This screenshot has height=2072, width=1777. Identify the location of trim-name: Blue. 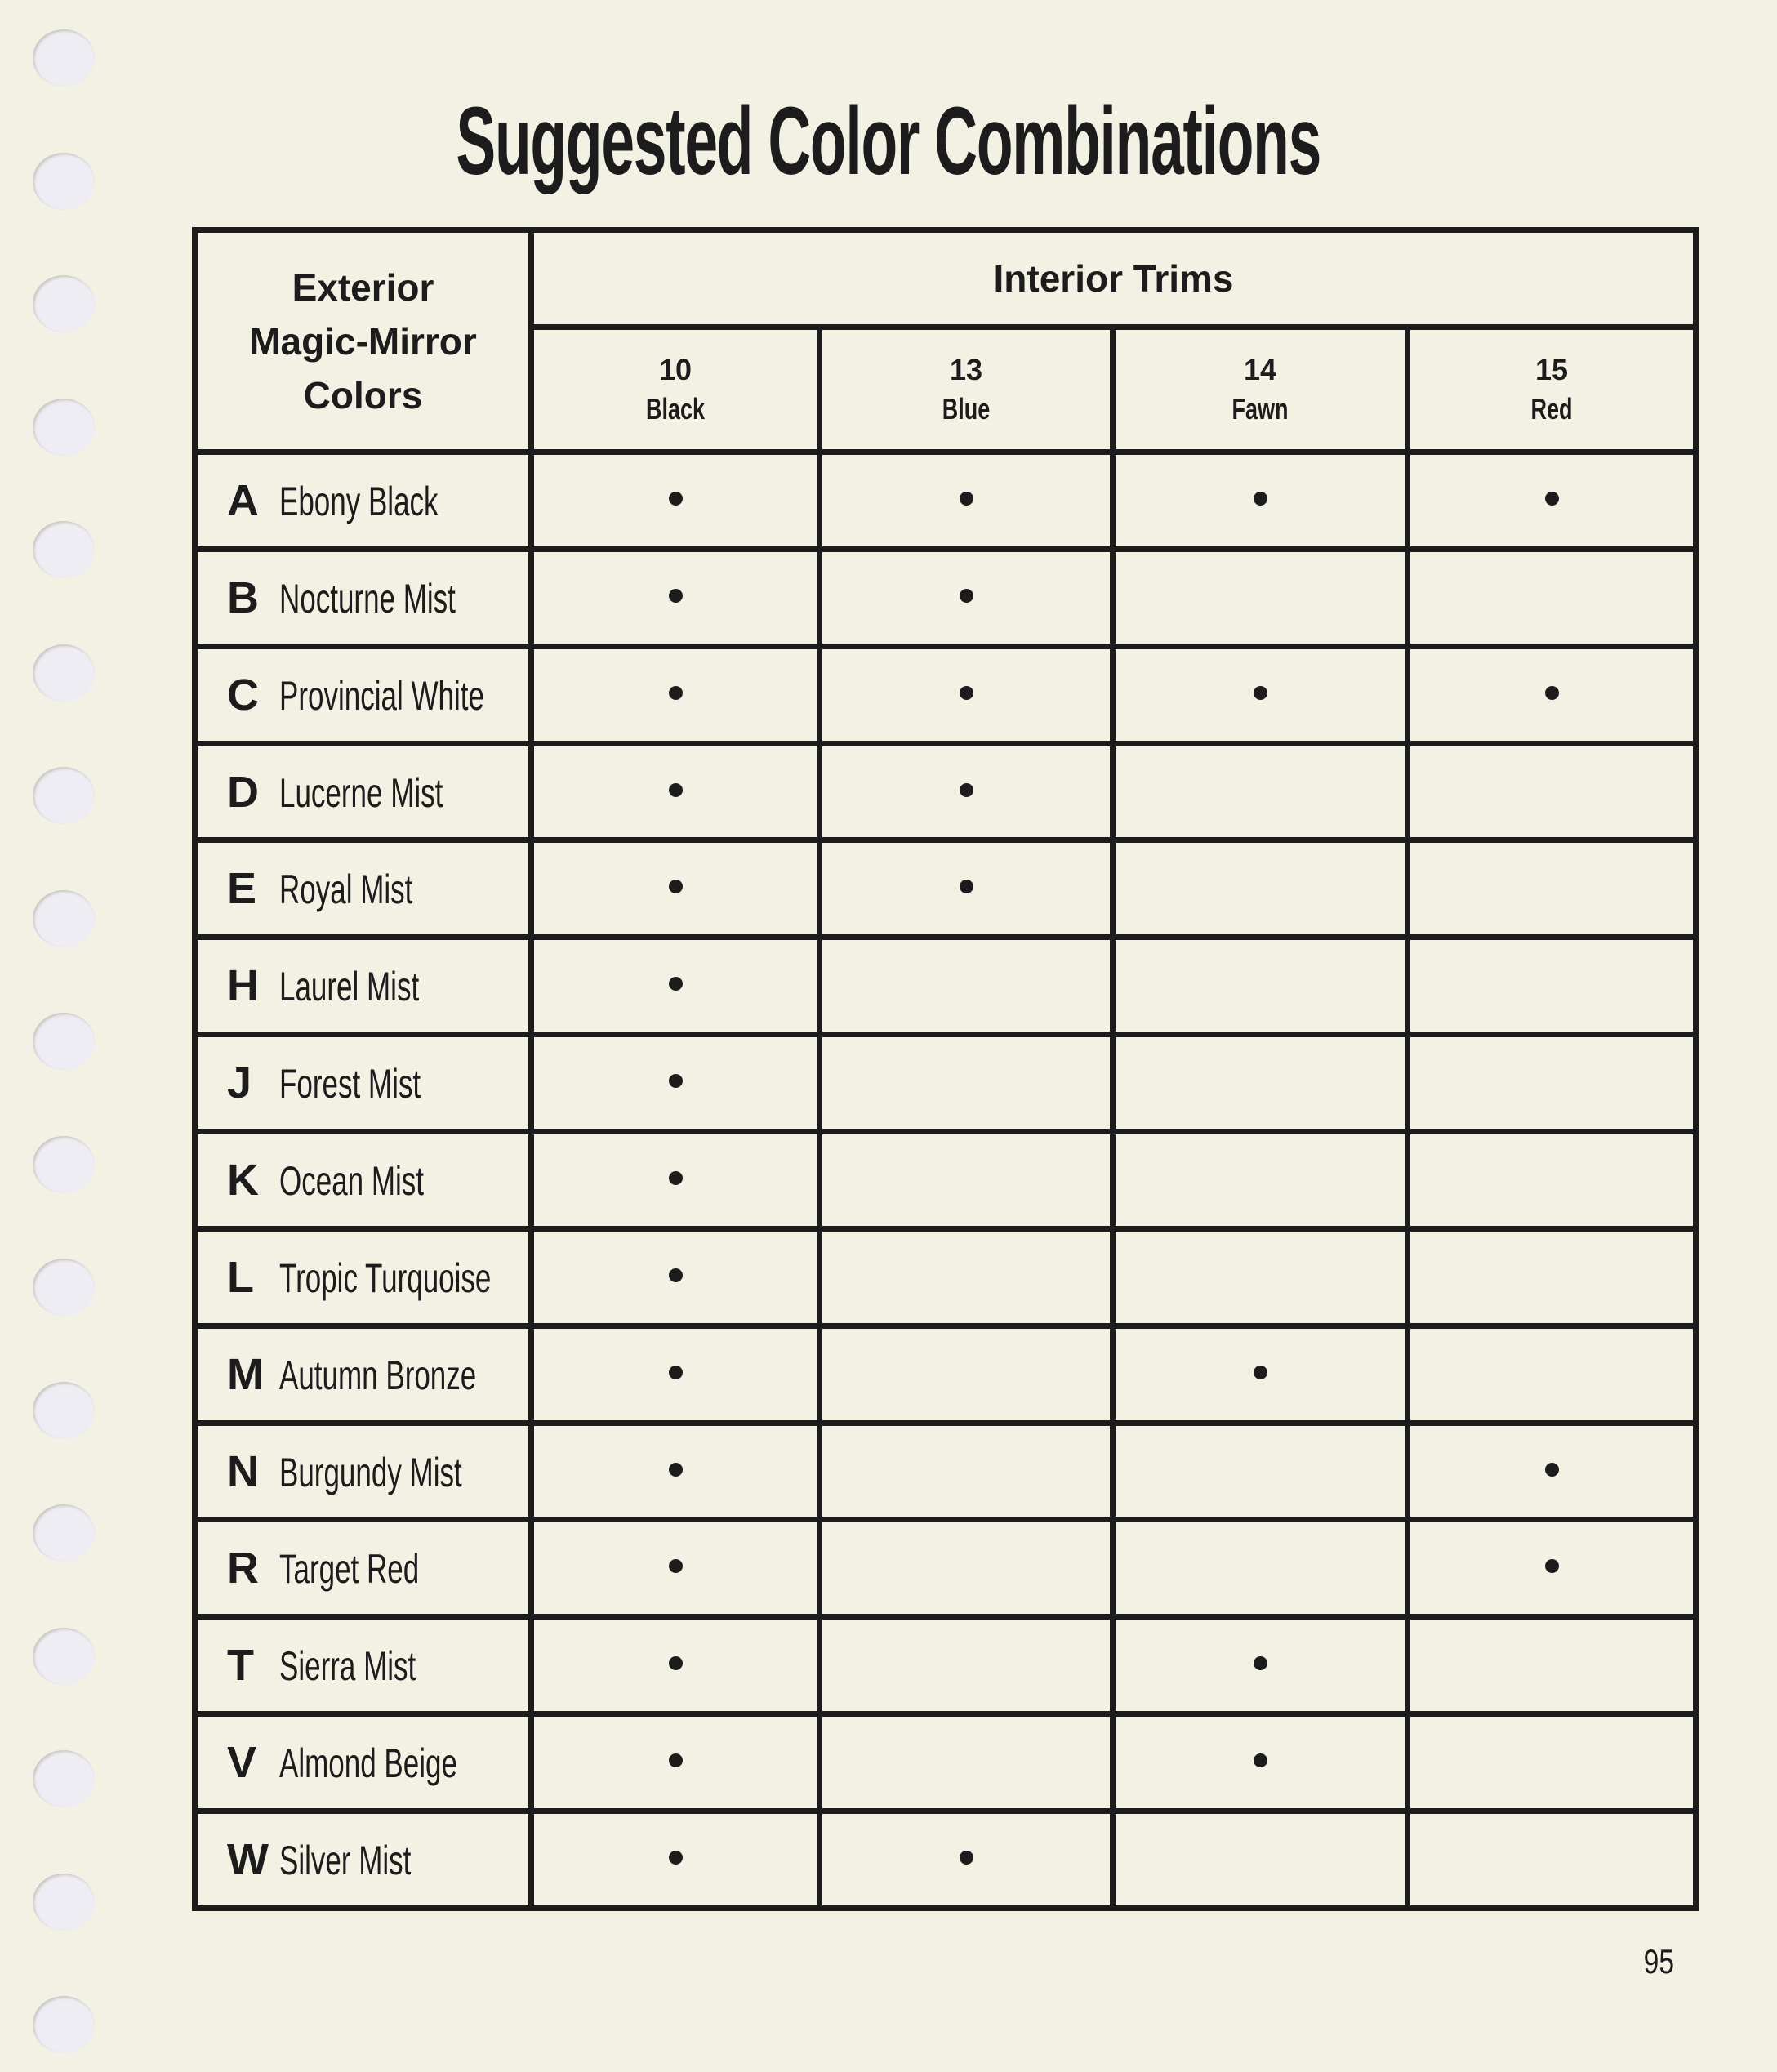
(966, 409).